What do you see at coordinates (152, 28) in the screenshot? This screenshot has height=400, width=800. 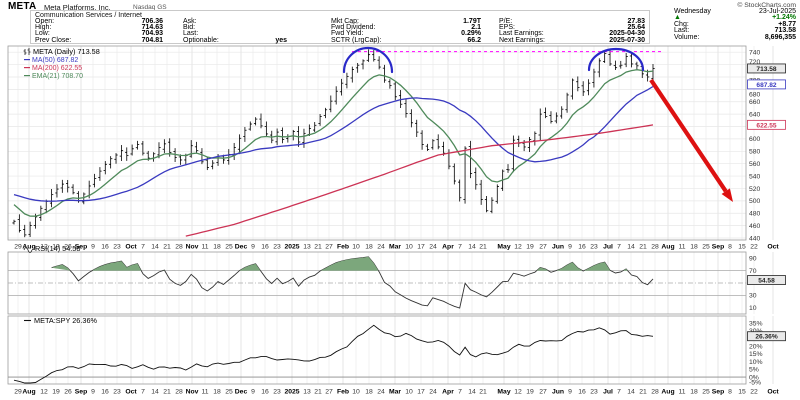 I see `field-value: 714.63` at bounding box center [152, 28].